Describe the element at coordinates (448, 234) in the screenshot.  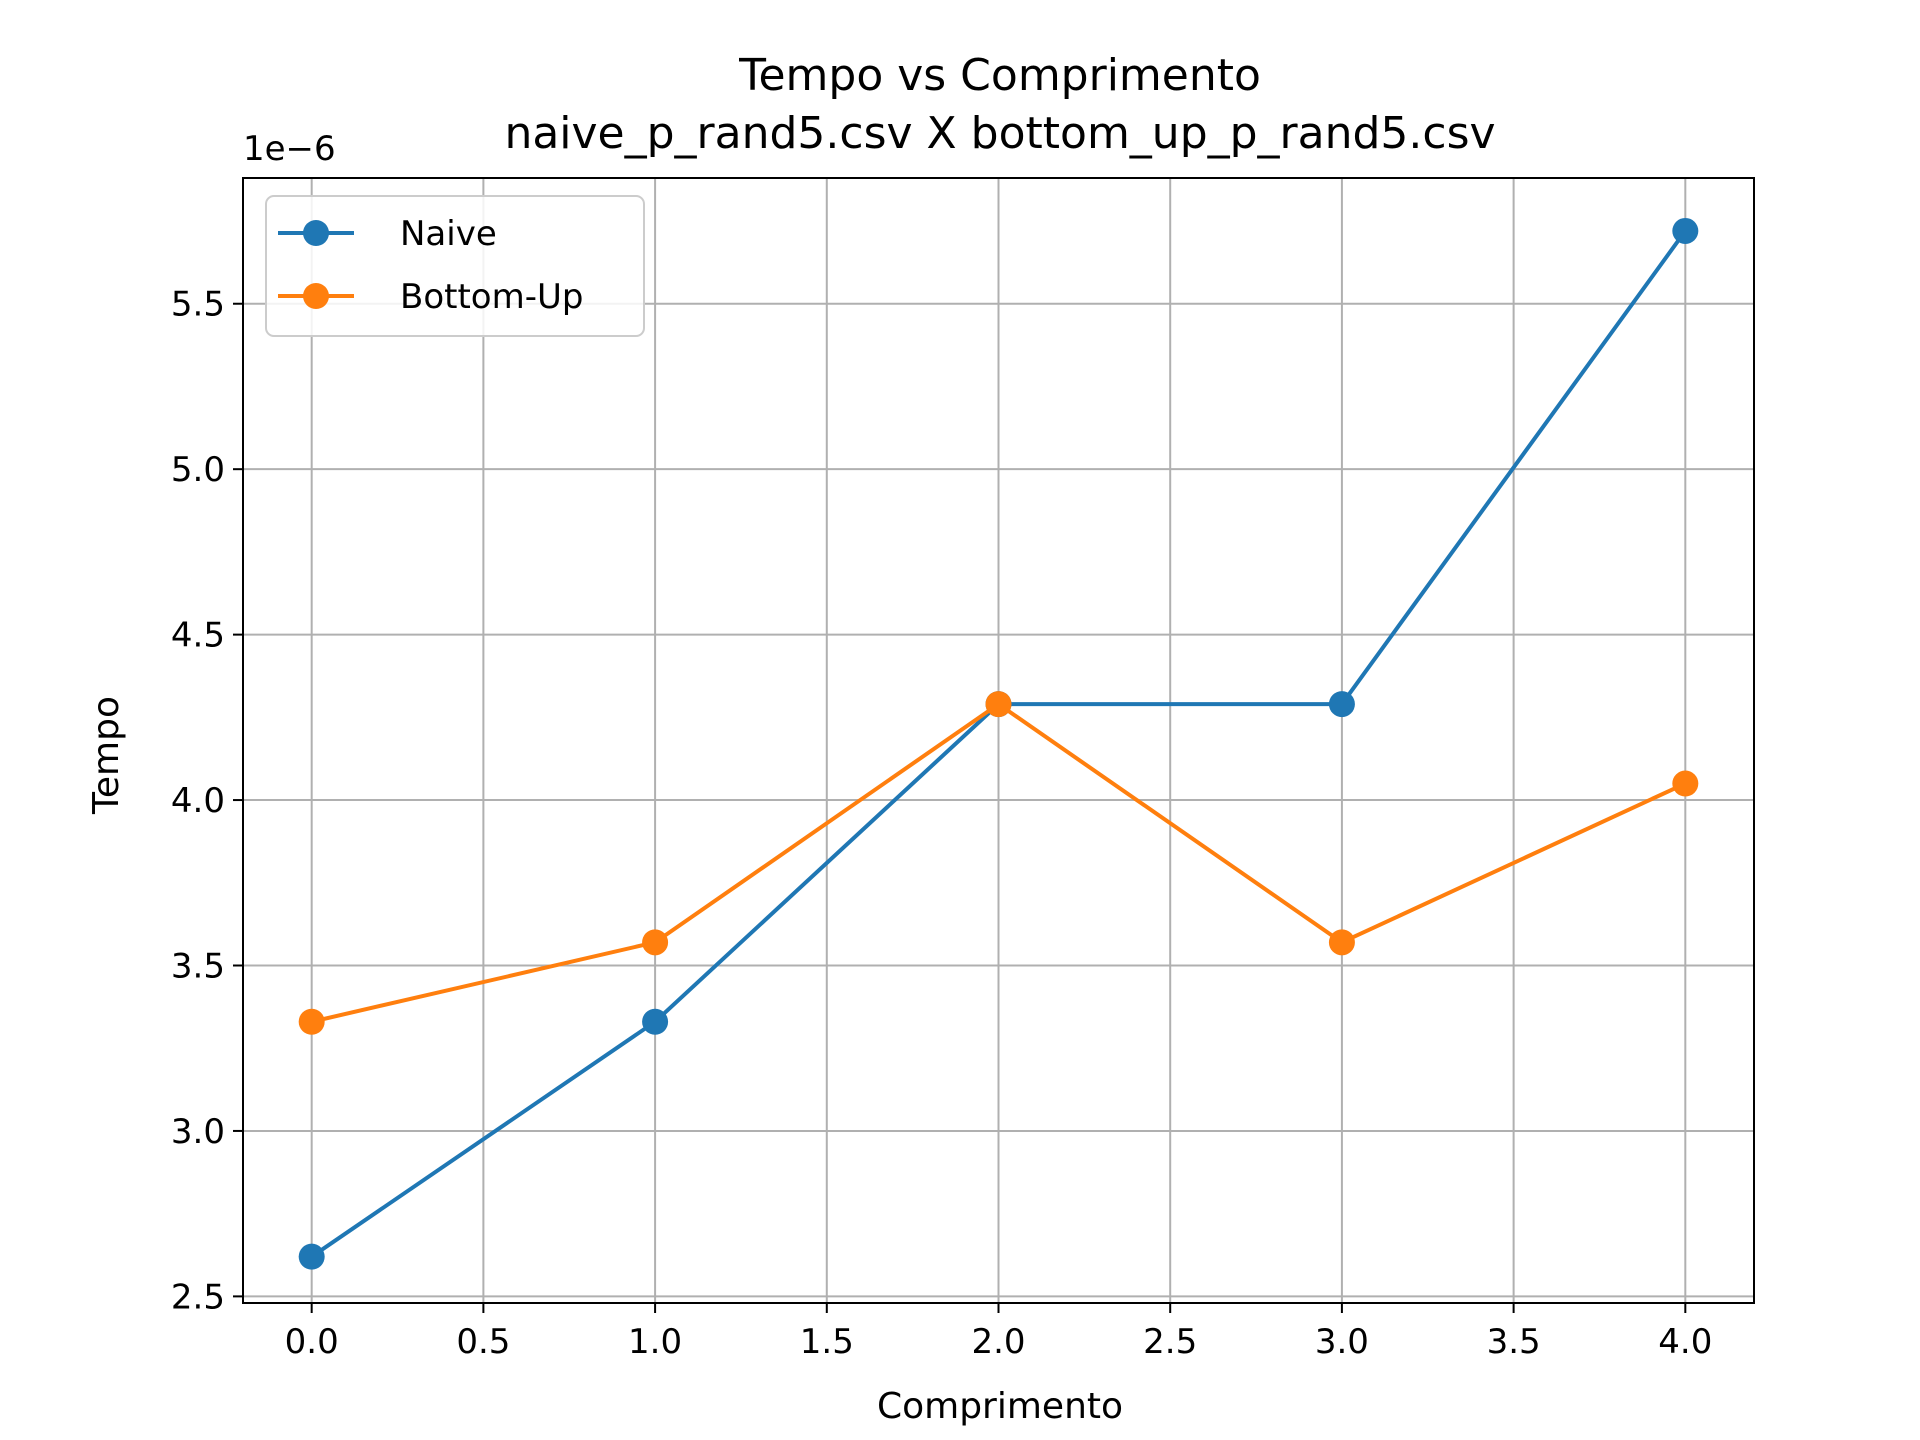
I see `legend-label-naive: Naive` at that location.